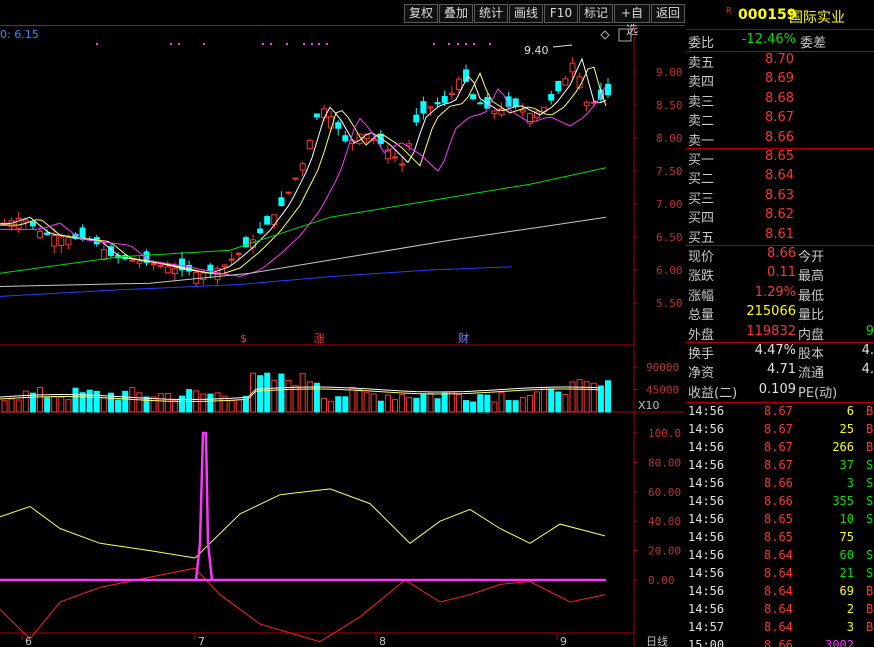 This screenshot has width=874, height=647. Describe the element at coordinates (491, 13) in the screenshot. I see `statistics-button: 统计` at that location.